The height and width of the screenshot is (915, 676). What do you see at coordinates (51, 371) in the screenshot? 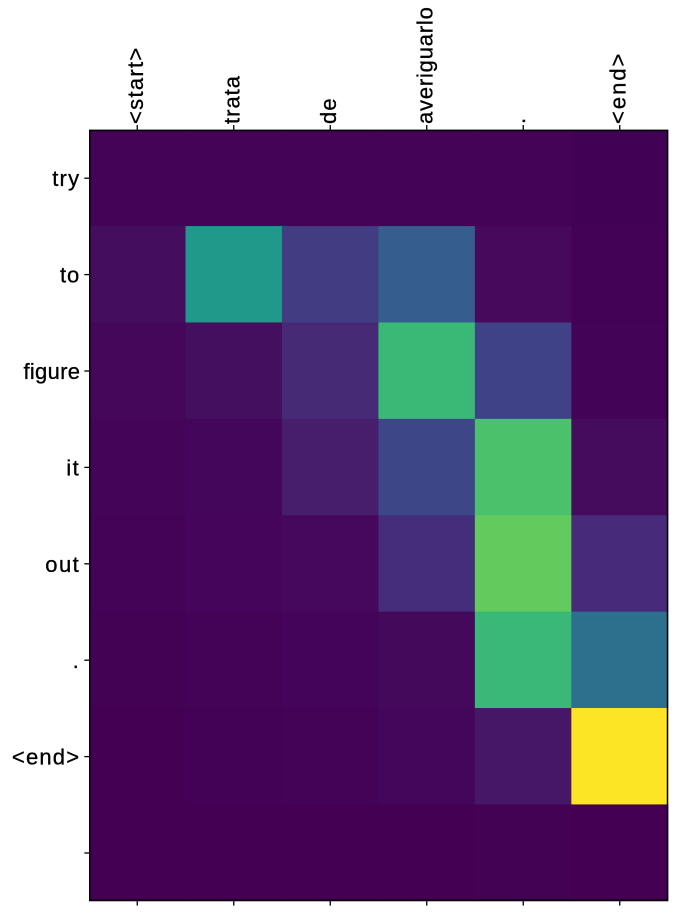
I see `svg-text: figure` at bounding box center [51, 371].